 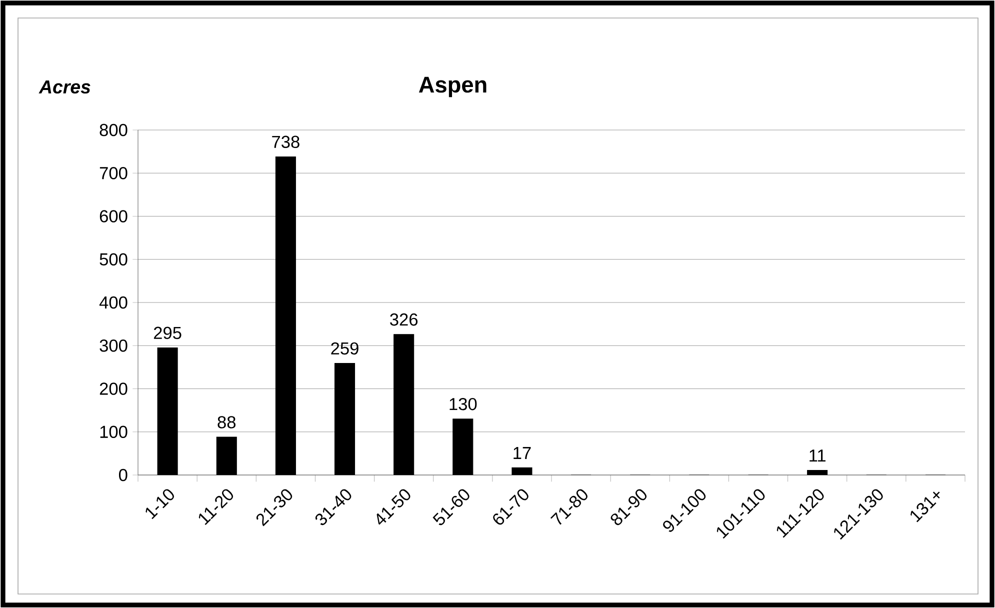 I want to click on y-tick-label: 200, so click(x=114, y=388).